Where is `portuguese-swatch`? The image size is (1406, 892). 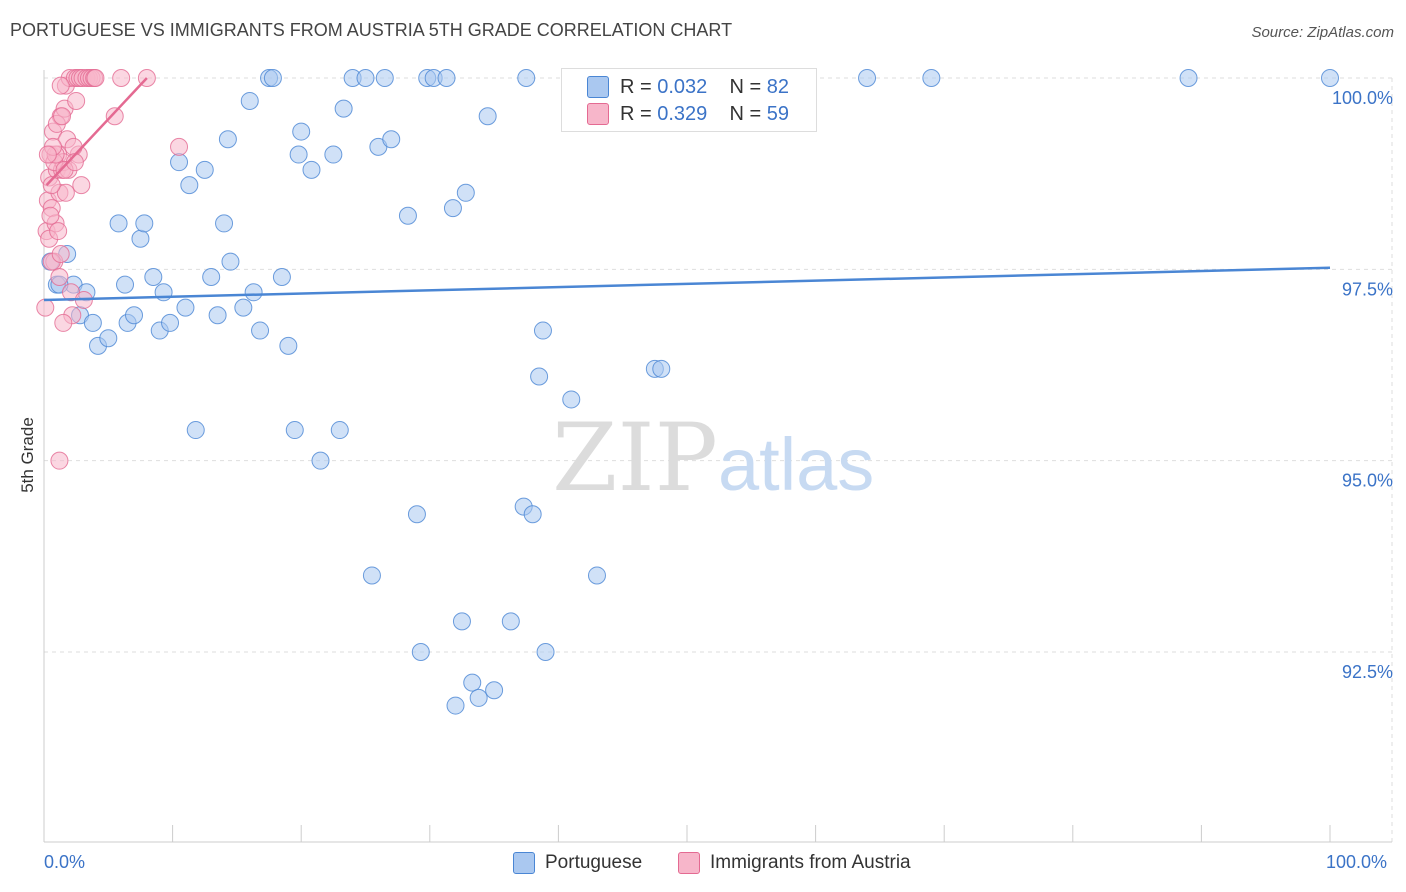 portuguese-swatch is located at coordinates (598, 87).